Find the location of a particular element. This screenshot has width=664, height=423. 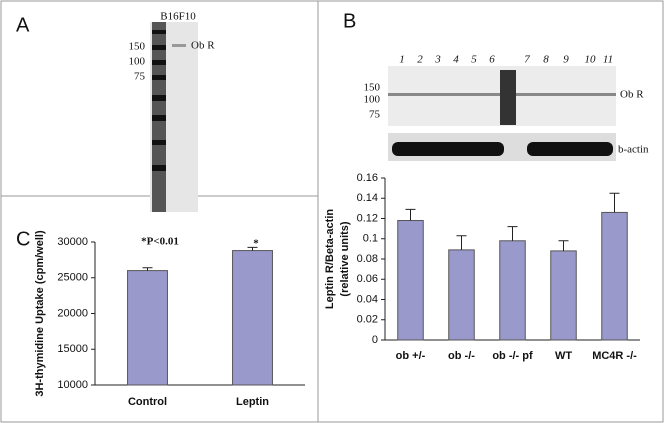

y-tick-label: 0.14 is located at coordinates (367, 198).